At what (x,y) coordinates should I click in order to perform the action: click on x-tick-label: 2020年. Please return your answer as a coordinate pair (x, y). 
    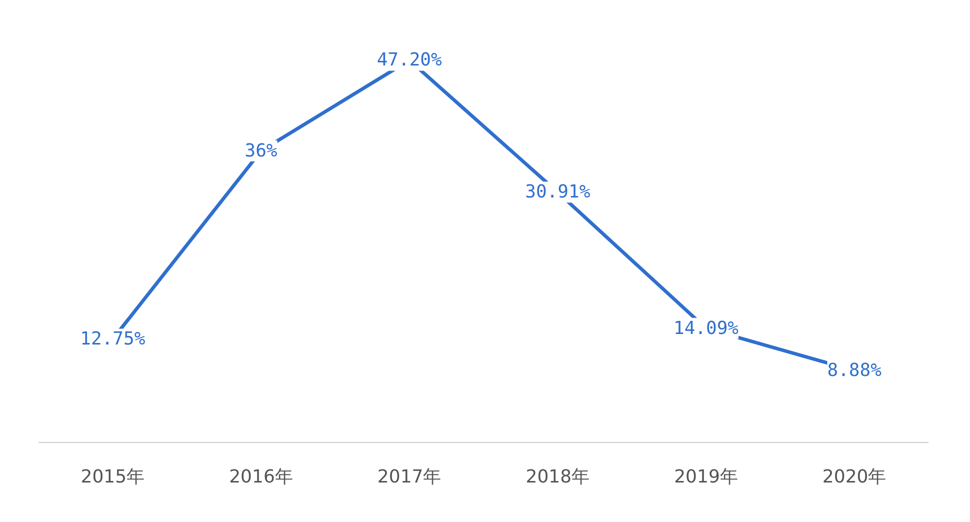
    Looking at the image, I should click on (854, 477).